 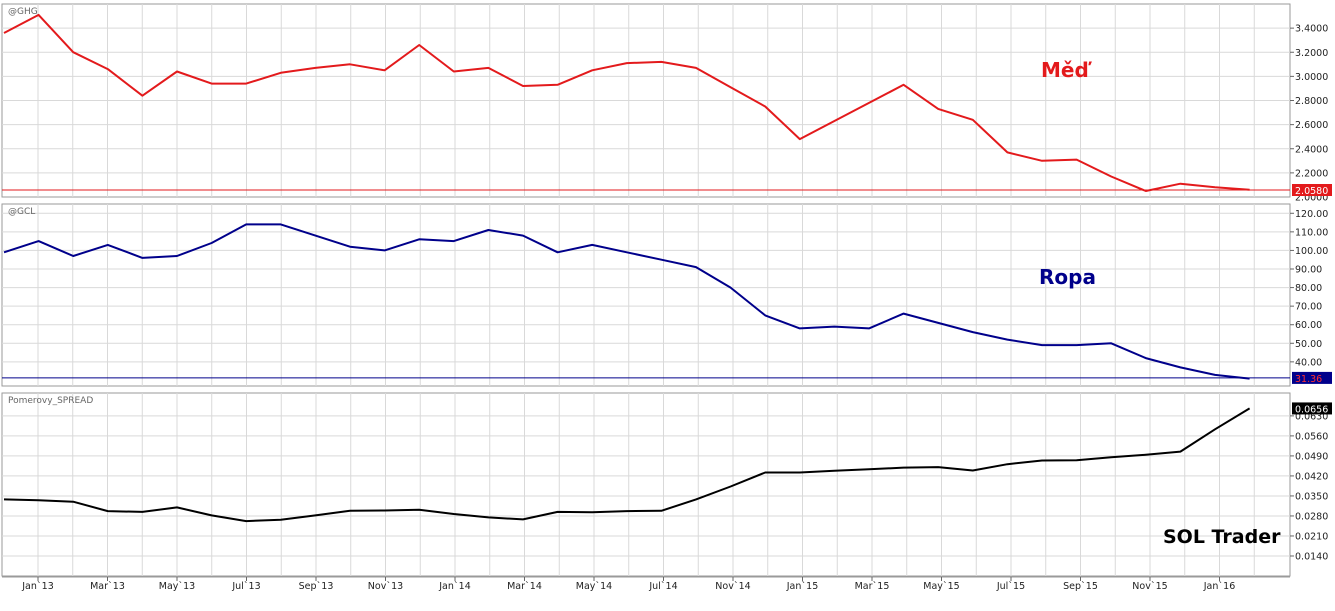 What do you see at coordinates (1067, 277) in the screenshot?
I see `series-title: Ropa` at bounding box center [1067, 277].